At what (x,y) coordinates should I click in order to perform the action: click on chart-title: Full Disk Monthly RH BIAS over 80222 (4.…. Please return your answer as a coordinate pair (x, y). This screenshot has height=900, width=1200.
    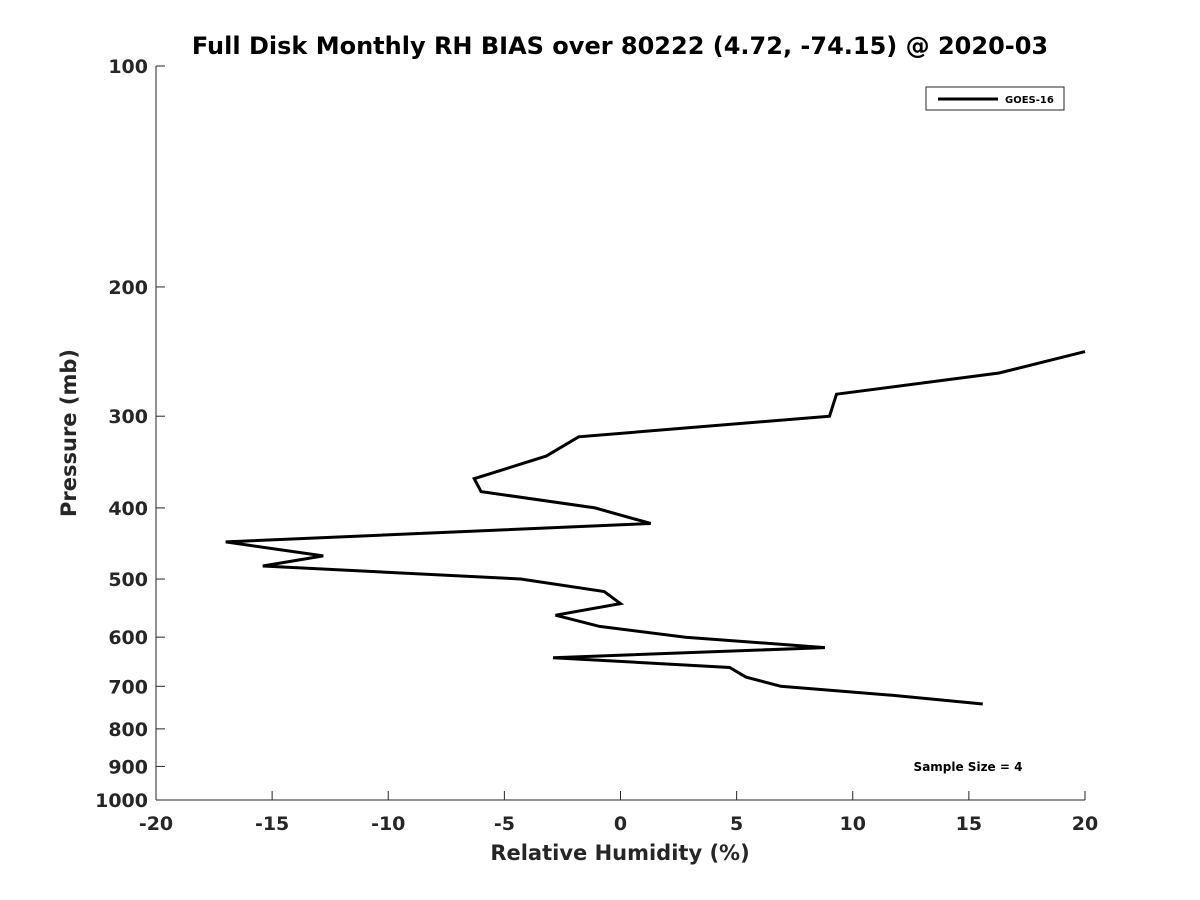
    Looking at the image, I should click on (620, 46).